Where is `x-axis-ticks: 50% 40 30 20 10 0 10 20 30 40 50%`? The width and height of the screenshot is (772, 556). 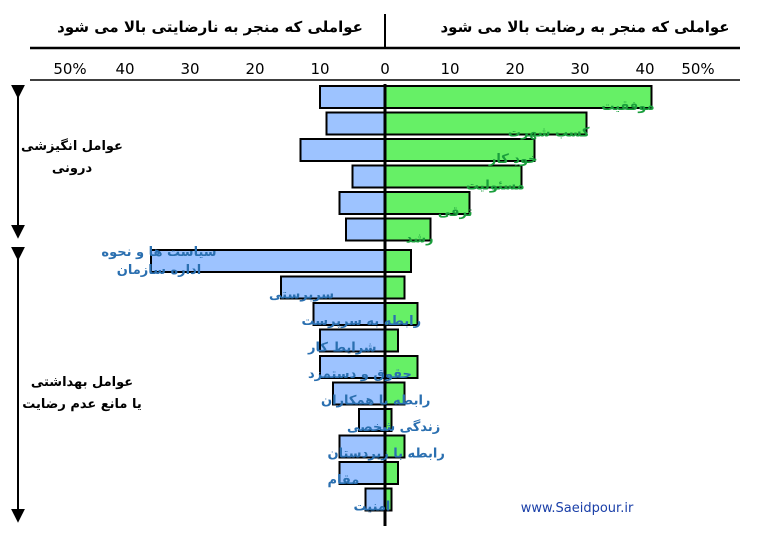
x-axis-ticks: 50% 40 30 20 10 0 10 20 30 40 50% is located at coordinates (383, 69).